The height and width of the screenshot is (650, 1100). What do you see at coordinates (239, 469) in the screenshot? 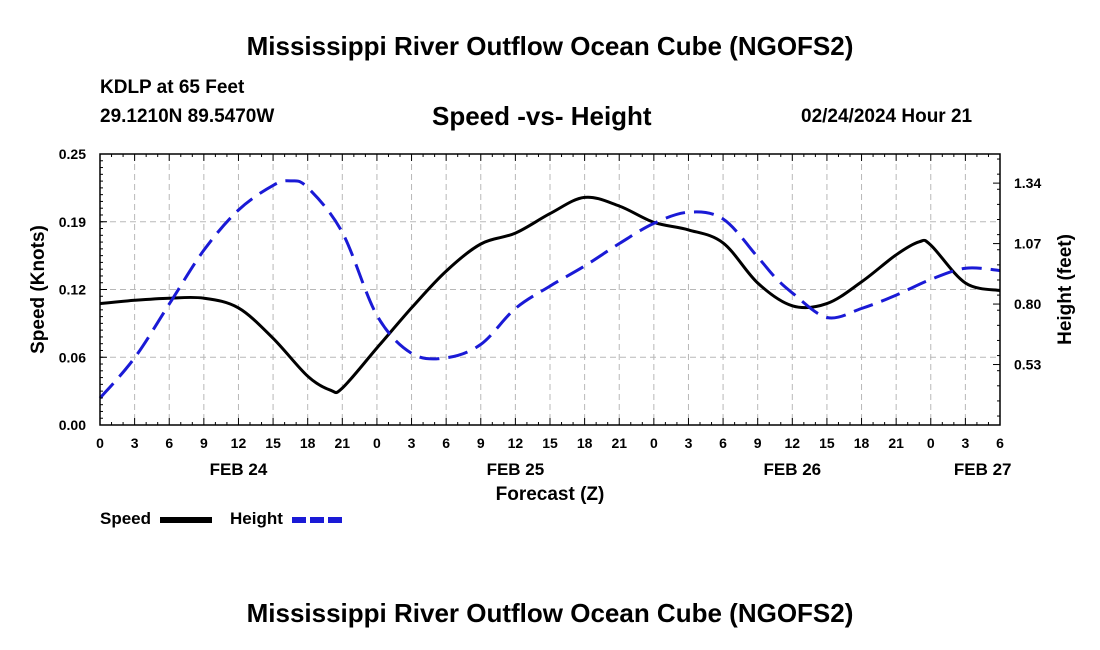
I see `date-label: FEB 24` at bounding box center [239, 469].